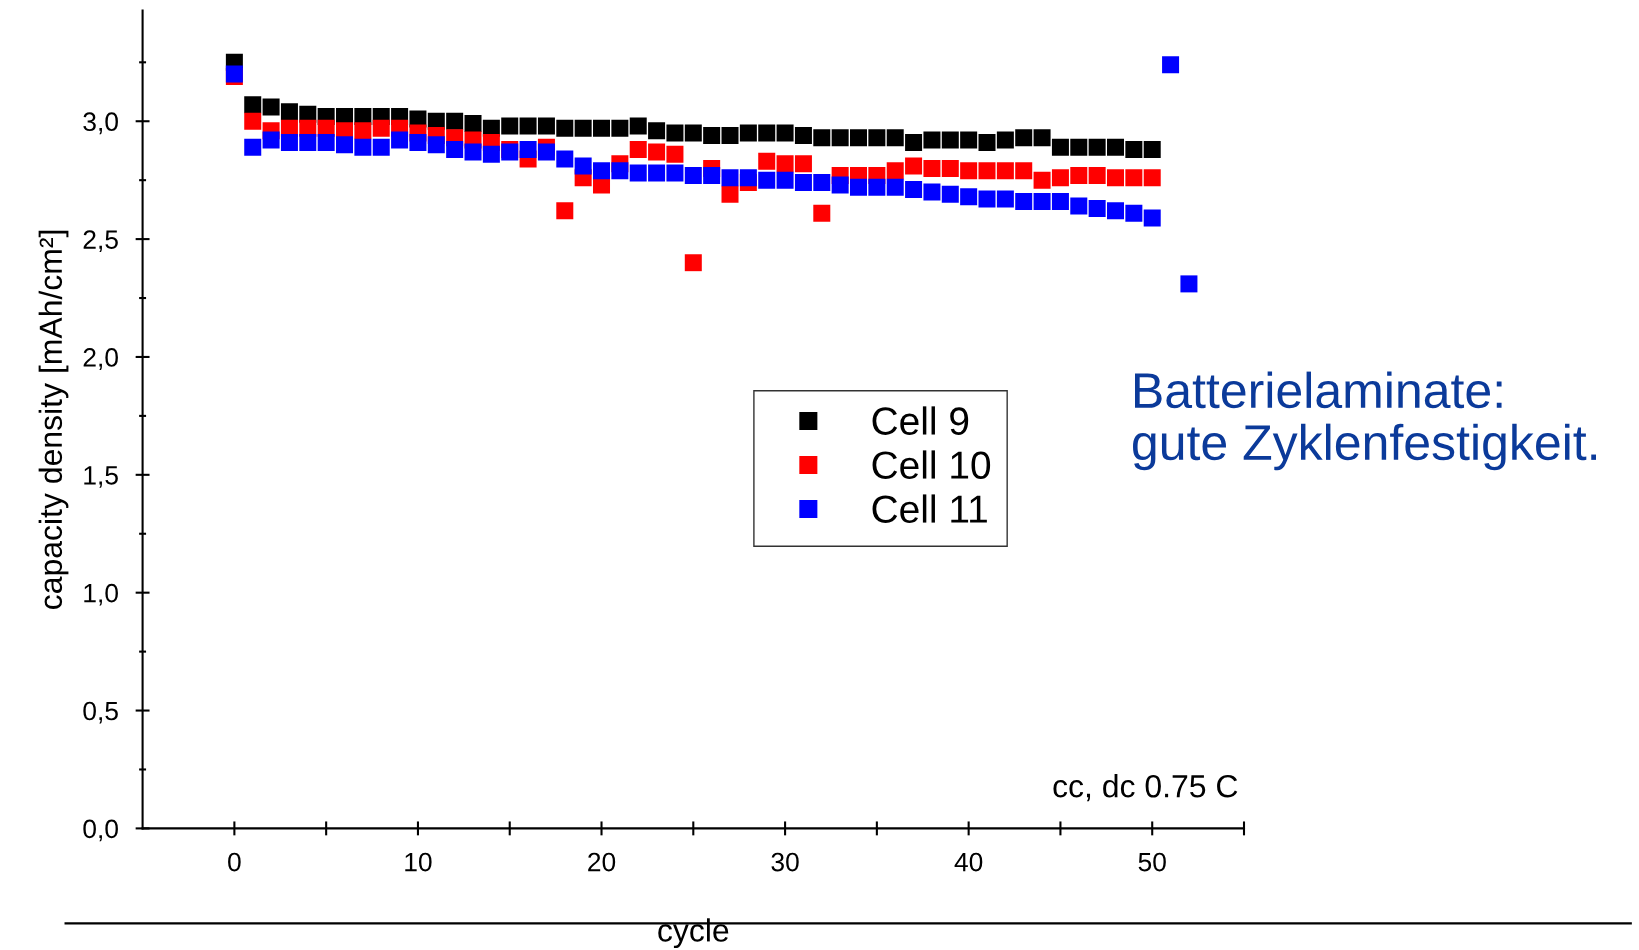 Image resolution: width=1639 pixels, height=950 pixels. I want to click on x-axis-title: cycle, so click(693, 933).